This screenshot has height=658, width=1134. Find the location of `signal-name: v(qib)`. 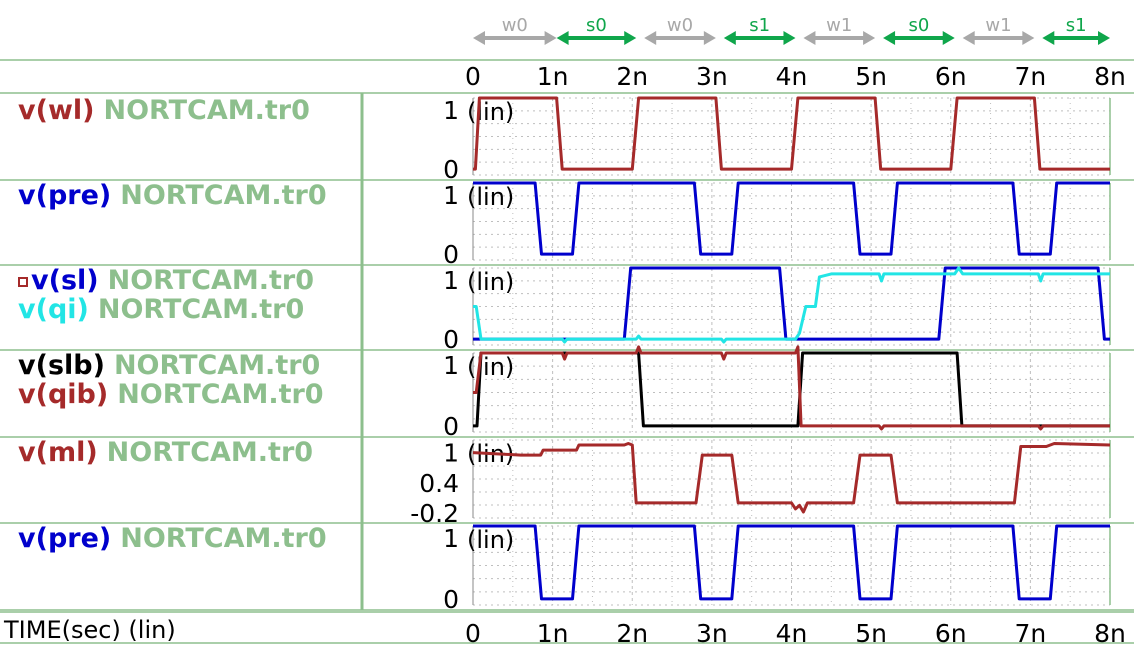

signal-name: v(qib) is located at coordinates (63, 394).